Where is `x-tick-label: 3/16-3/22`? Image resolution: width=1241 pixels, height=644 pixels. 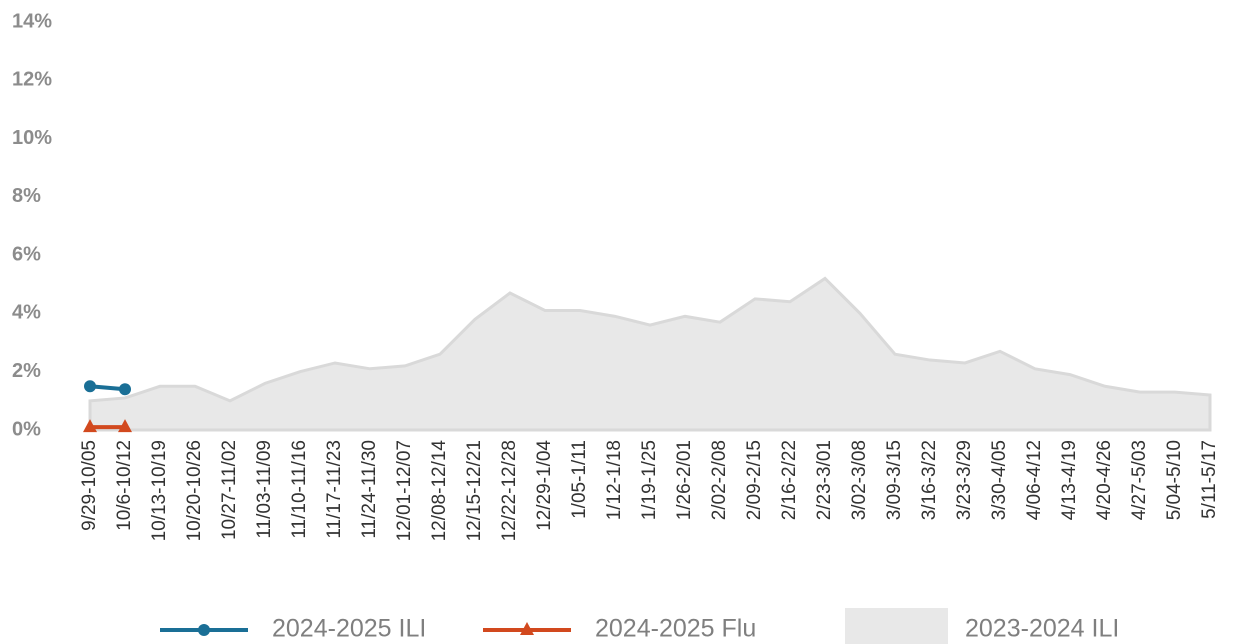 x-tick-label: 3/16-3/22 is located at coordinates (929, 480).